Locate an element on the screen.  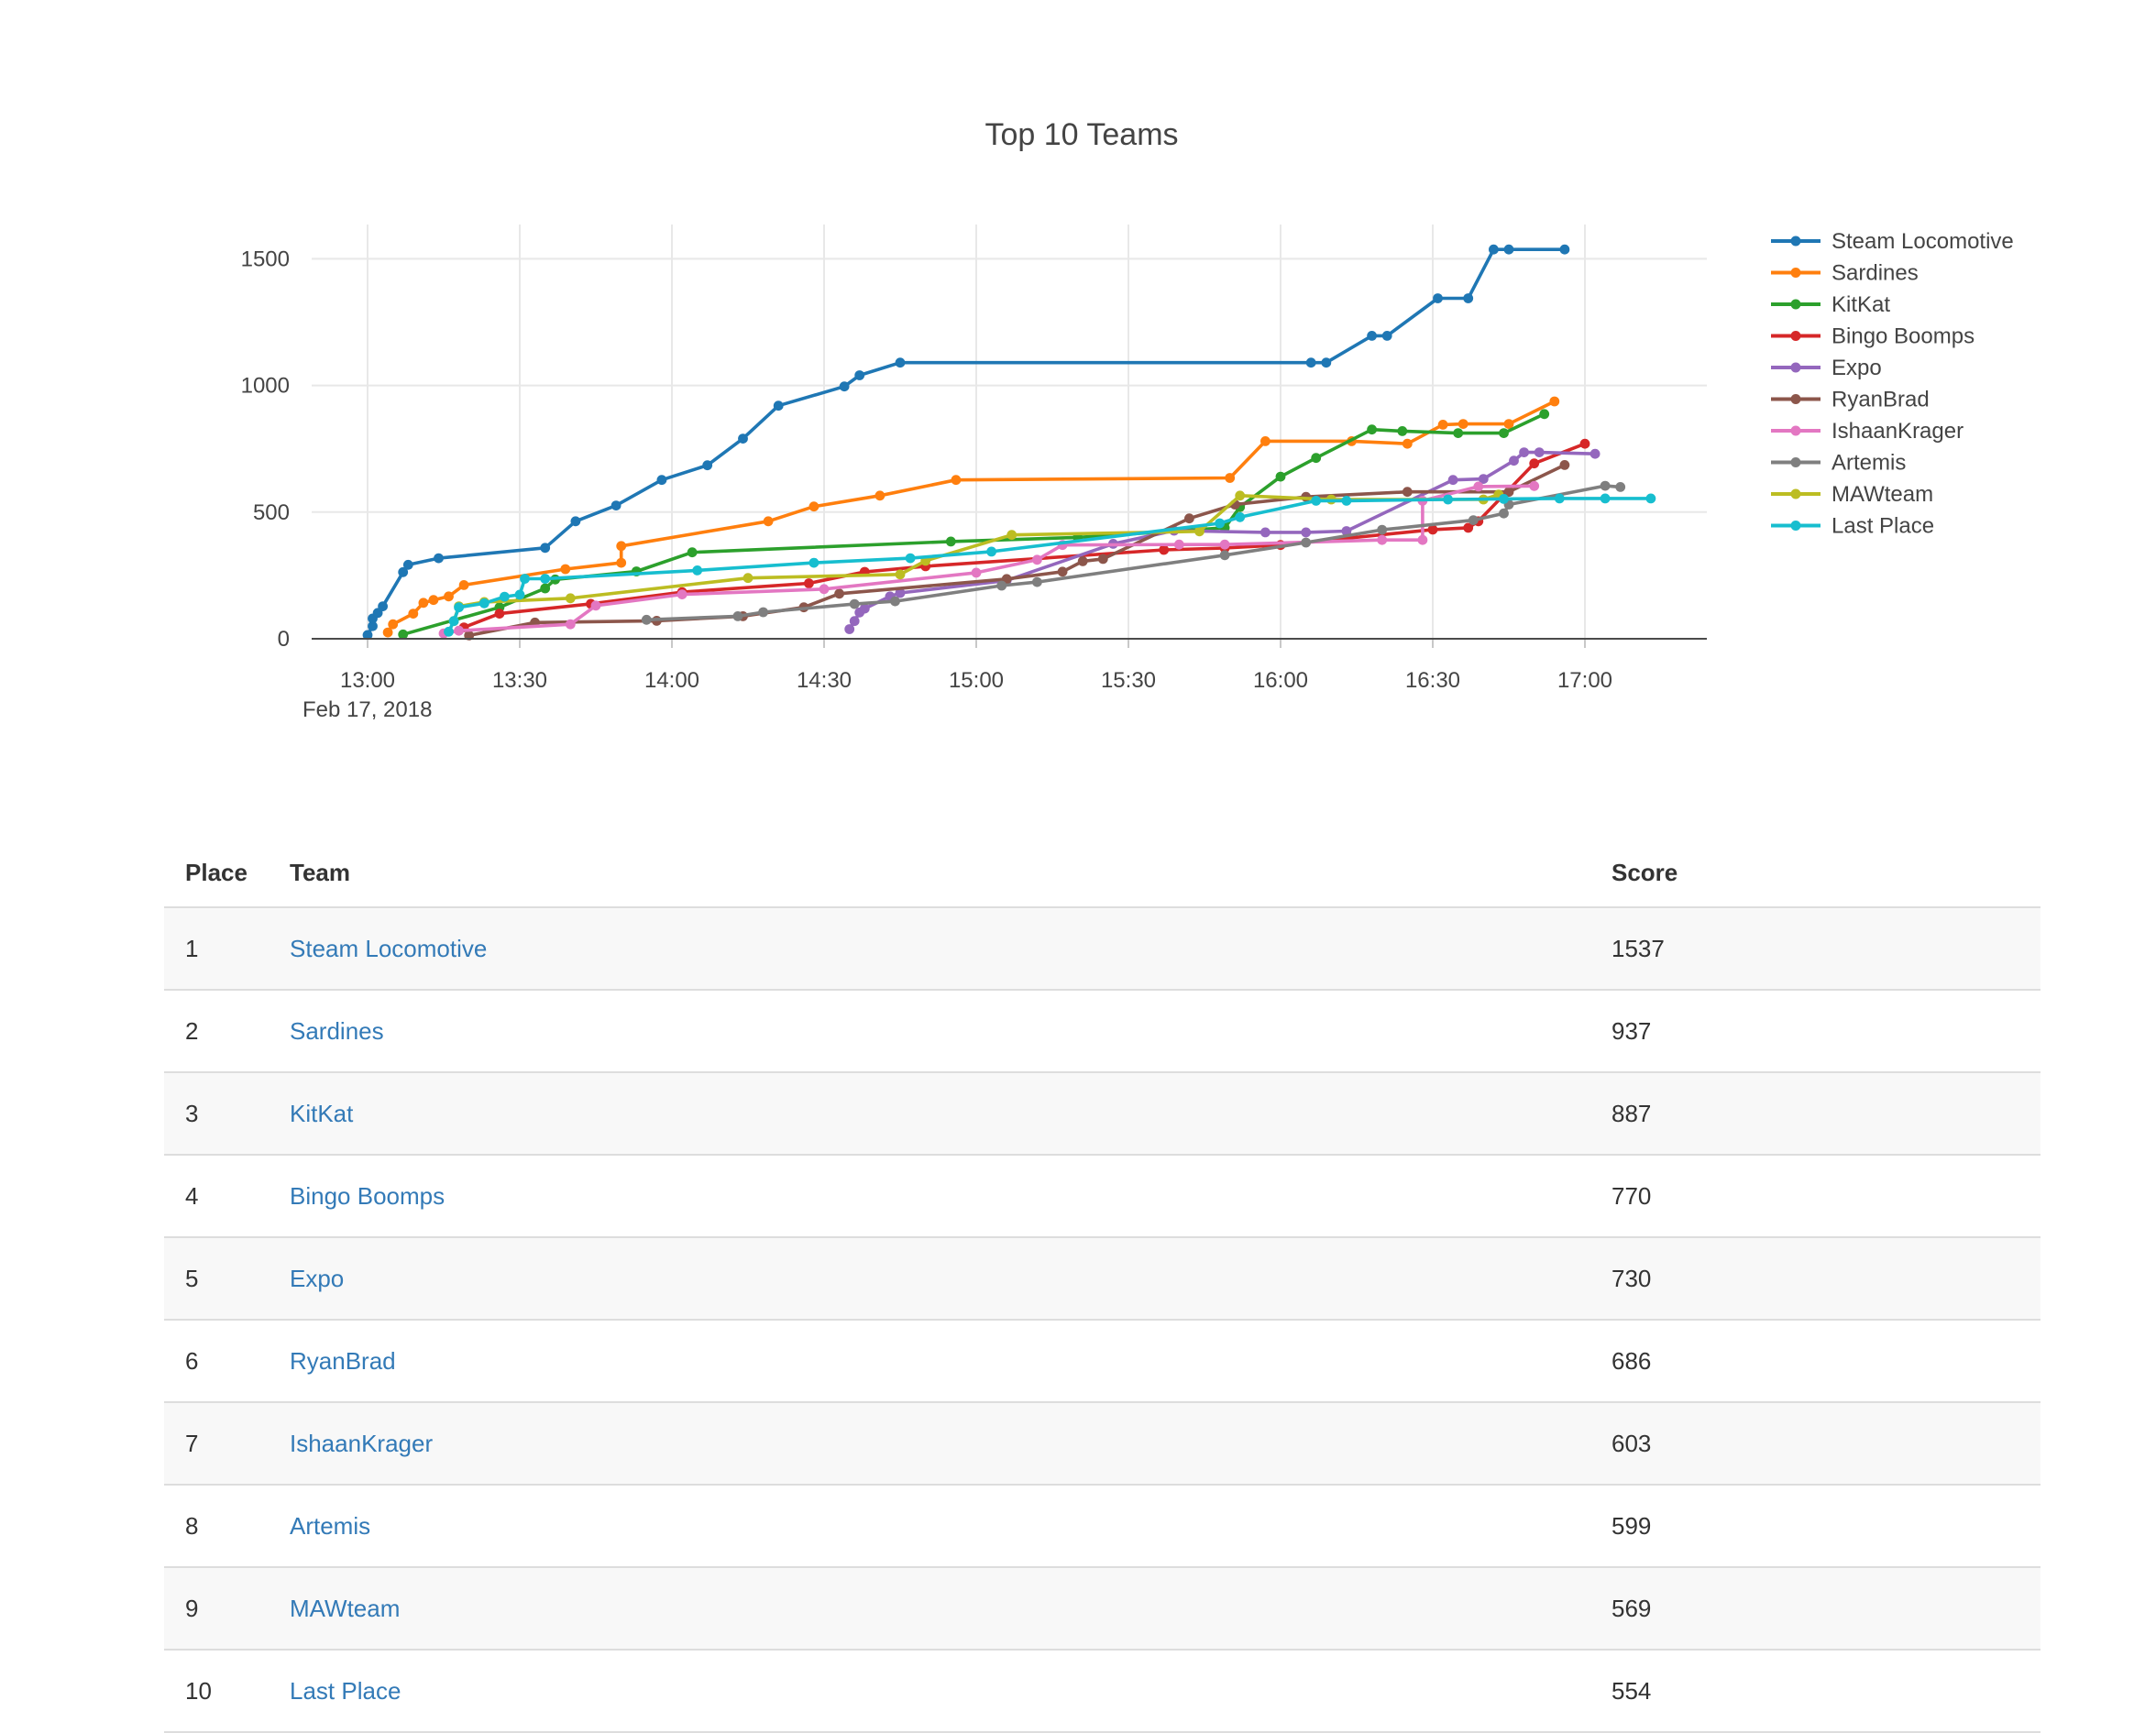
legend-item-bingo-boomps: Bingo Boomps is located at coordinates (1872, 336).